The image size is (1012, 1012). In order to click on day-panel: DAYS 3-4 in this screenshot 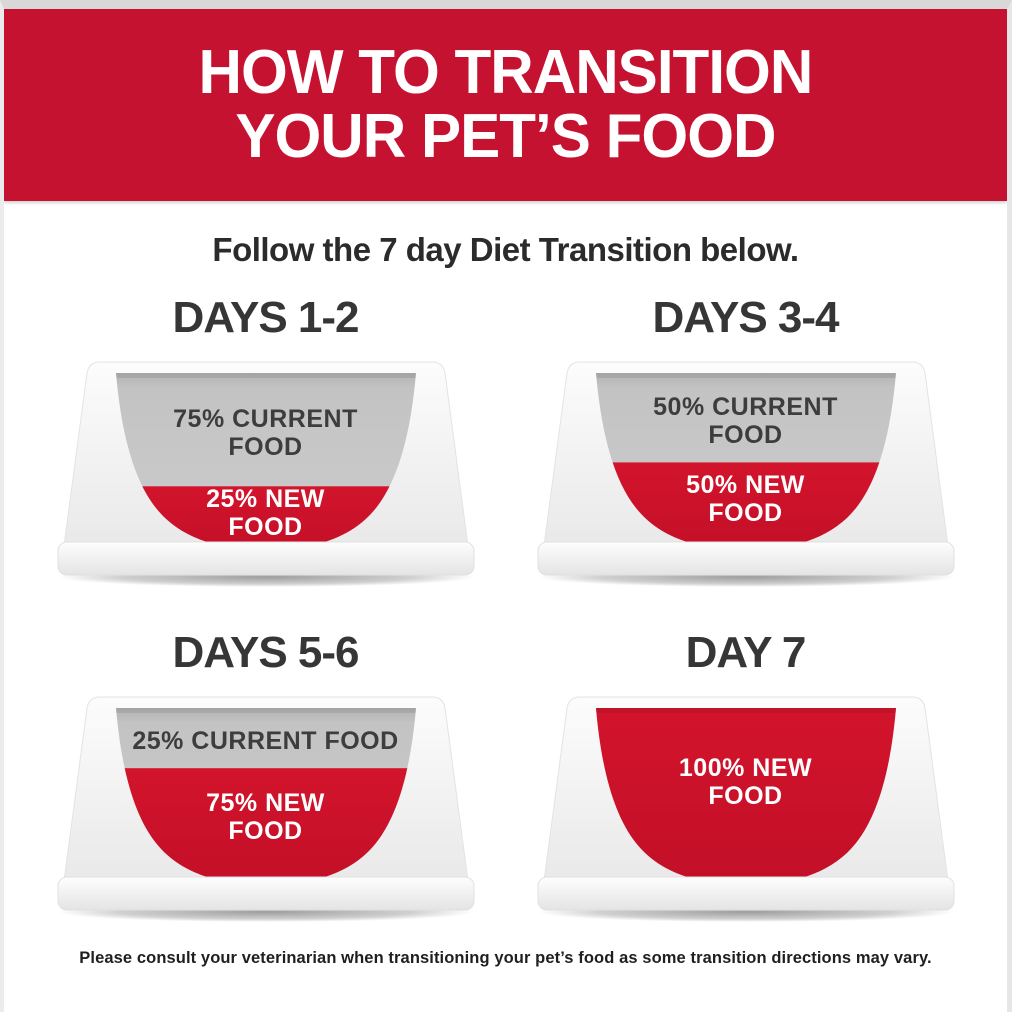, I will do `click(746, 440)`.